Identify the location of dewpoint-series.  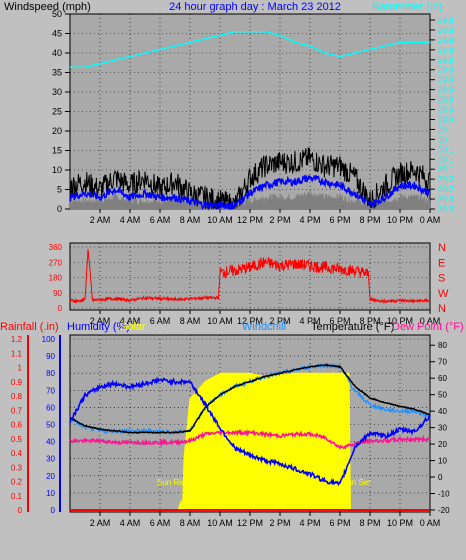
(250, 439).